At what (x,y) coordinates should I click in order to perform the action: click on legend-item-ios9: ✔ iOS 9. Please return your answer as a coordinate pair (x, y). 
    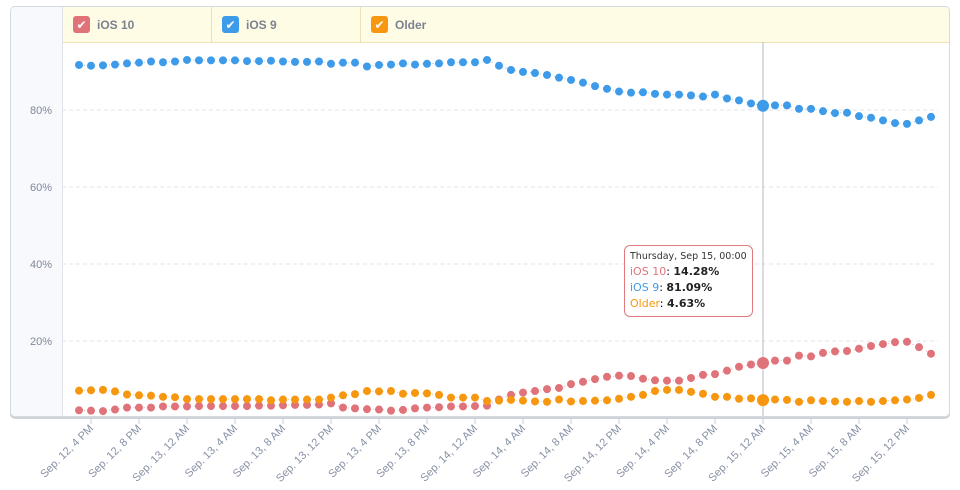
    Looking at the image, I should click on (286, 24).